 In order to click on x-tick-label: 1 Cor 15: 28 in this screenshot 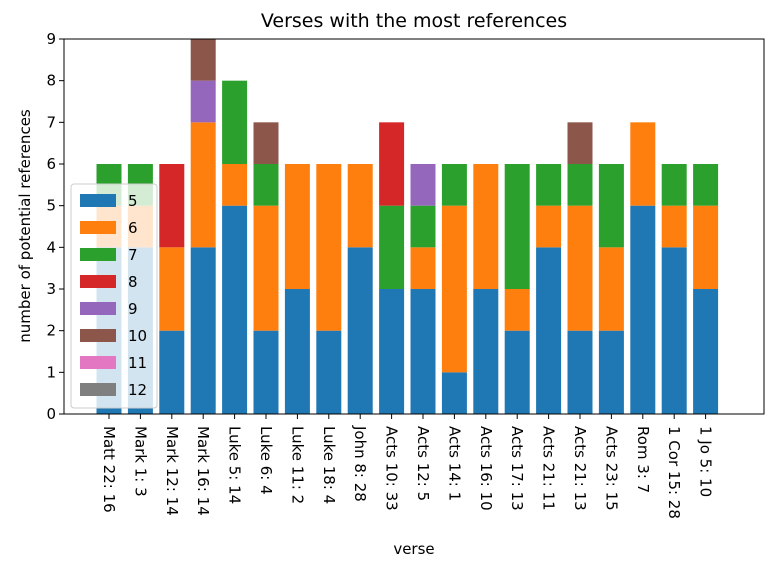, I will do `click(674, 472)`.